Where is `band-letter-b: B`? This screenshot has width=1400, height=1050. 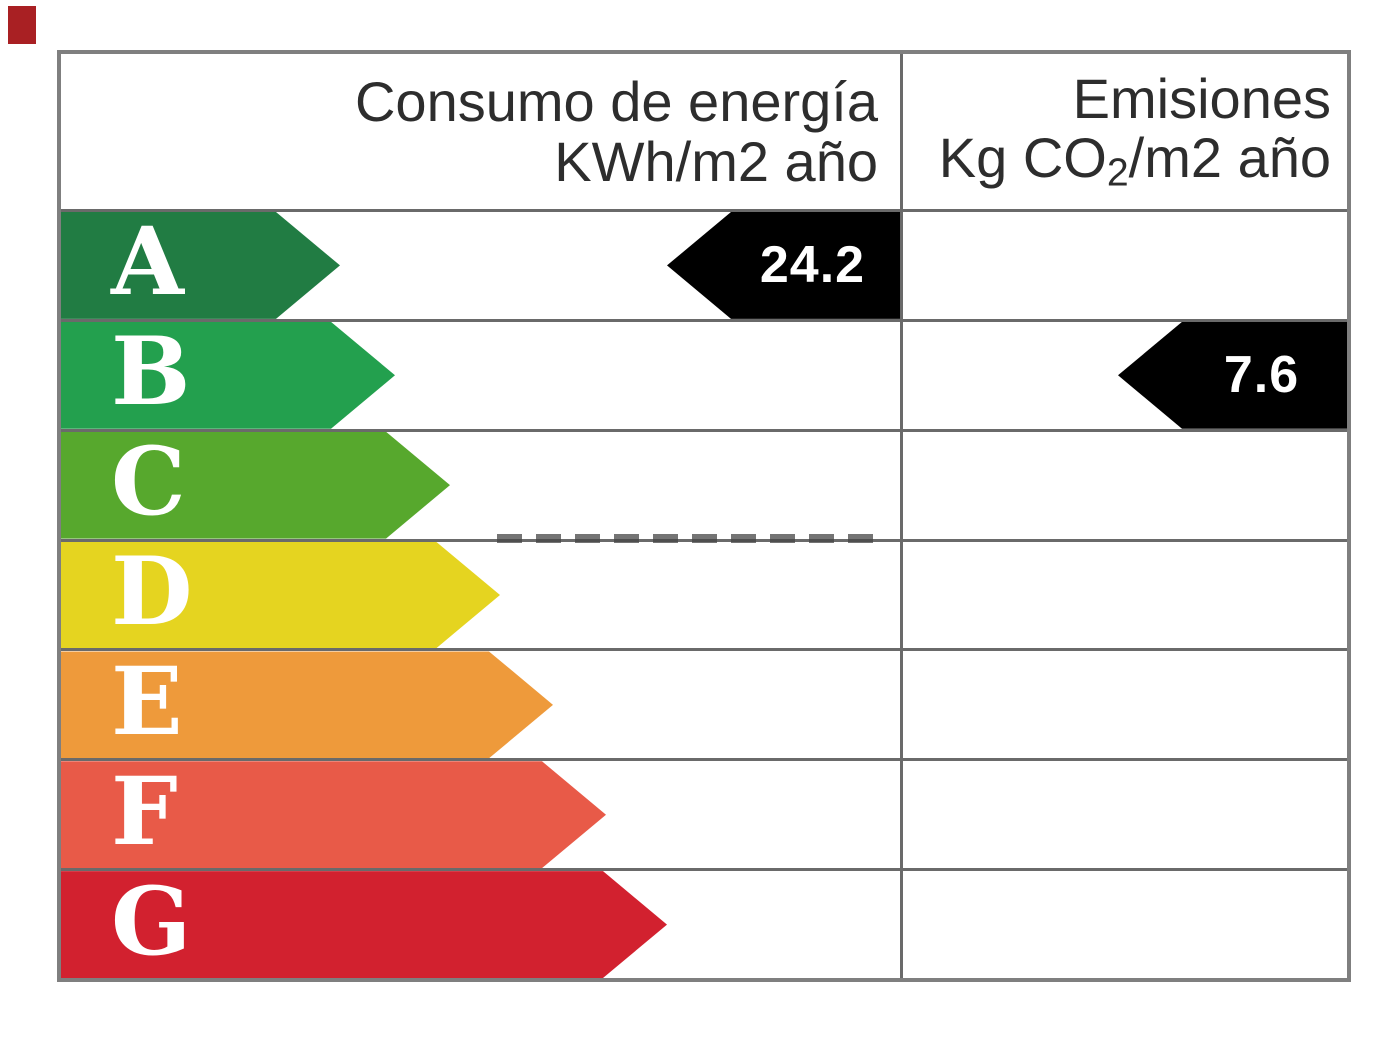 band-letter-b: B is located at coordinates (151, 372).